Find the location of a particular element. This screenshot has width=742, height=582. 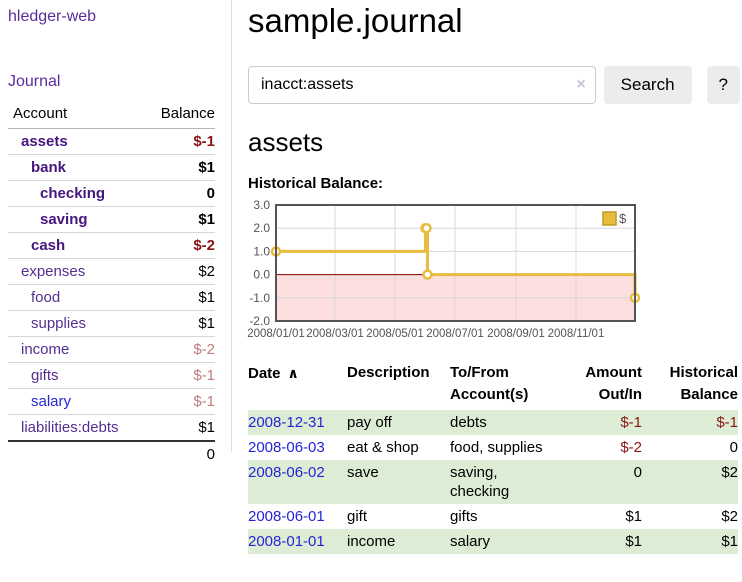

account-heading: assets is located at coordinates (286, 142).